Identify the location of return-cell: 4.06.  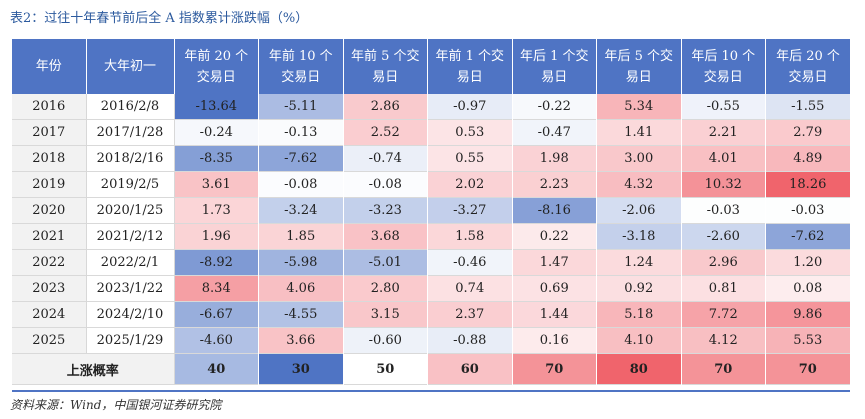
(301, 288).